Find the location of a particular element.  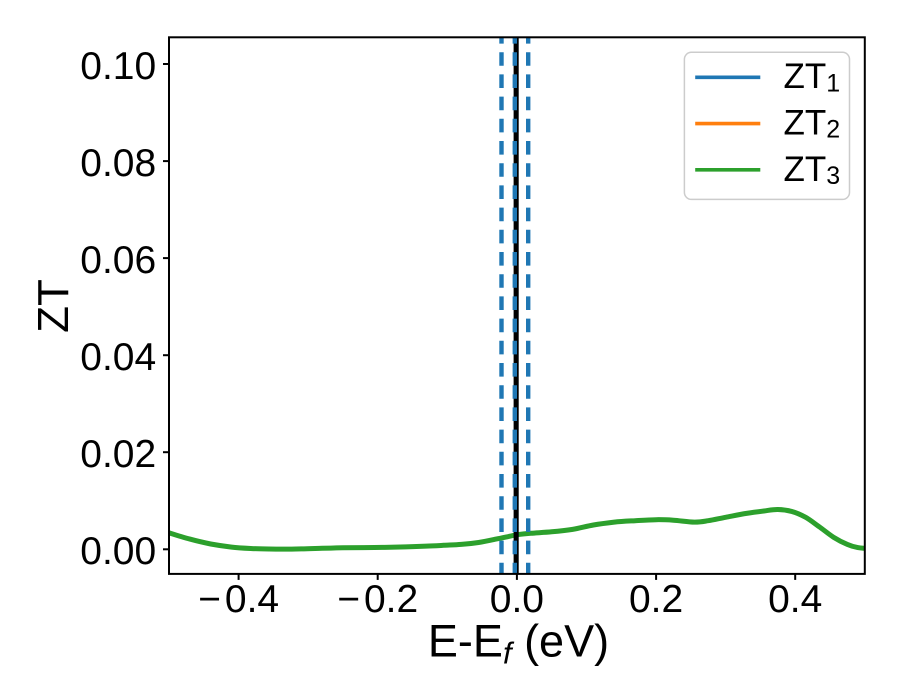

svg-text: 0.02 is located at coordinates (118, 454).